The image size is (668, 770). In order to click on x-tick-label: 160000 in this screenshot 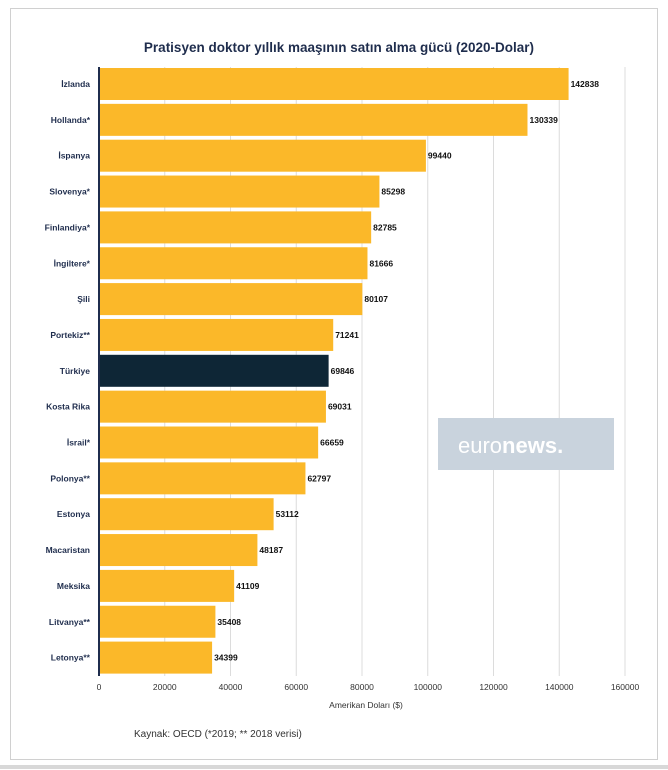, I will do `click(625, 687)`.